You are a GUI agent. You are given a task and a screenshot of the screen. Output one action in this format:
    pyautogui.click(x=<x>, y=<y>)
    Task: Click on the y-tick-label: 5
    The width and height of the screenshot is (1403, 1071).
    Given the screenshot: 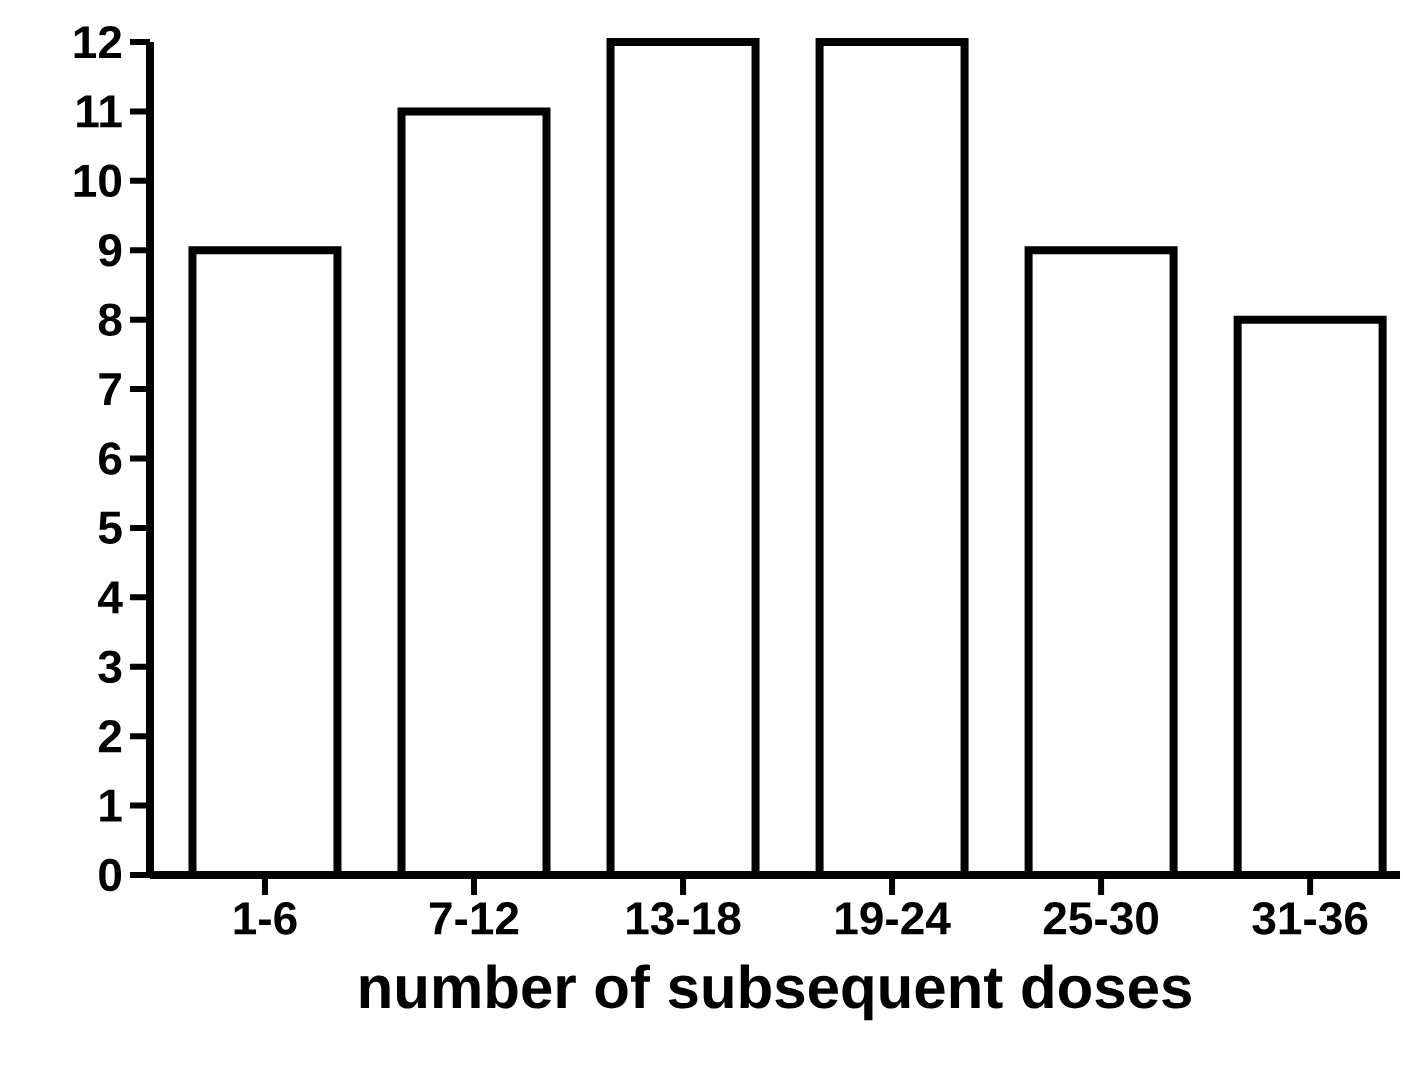 What is the action you would take?
    pyautogui.click(x=110, y=527)
    